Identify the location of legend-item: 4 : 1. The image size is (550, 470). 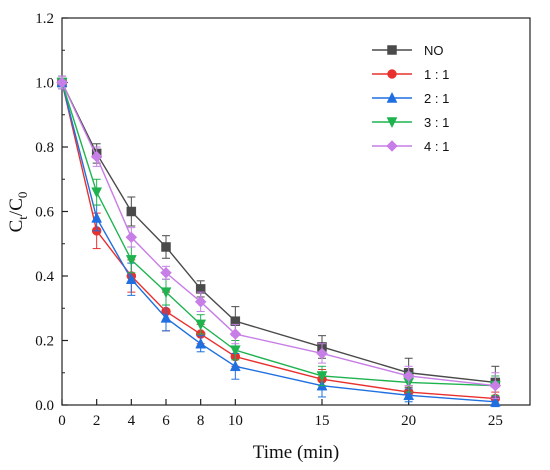
(410, 146).